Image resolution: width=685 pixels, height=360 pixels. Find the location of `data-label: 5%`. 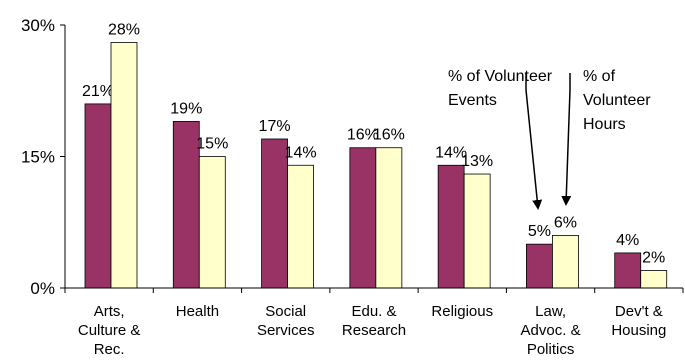

data-label: 5% is located at coordinates (539, 231).